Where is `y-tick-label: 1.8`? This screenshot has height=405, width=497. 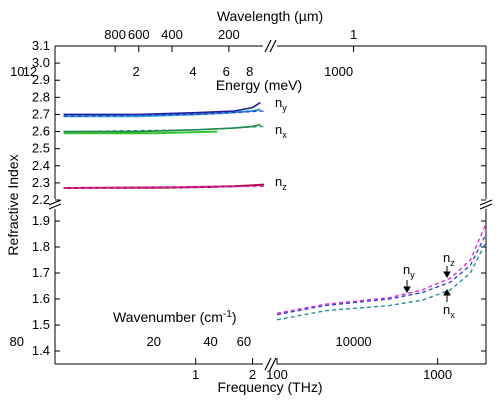 y-tick-label: 1.8 is located at coordinates (41, 246).